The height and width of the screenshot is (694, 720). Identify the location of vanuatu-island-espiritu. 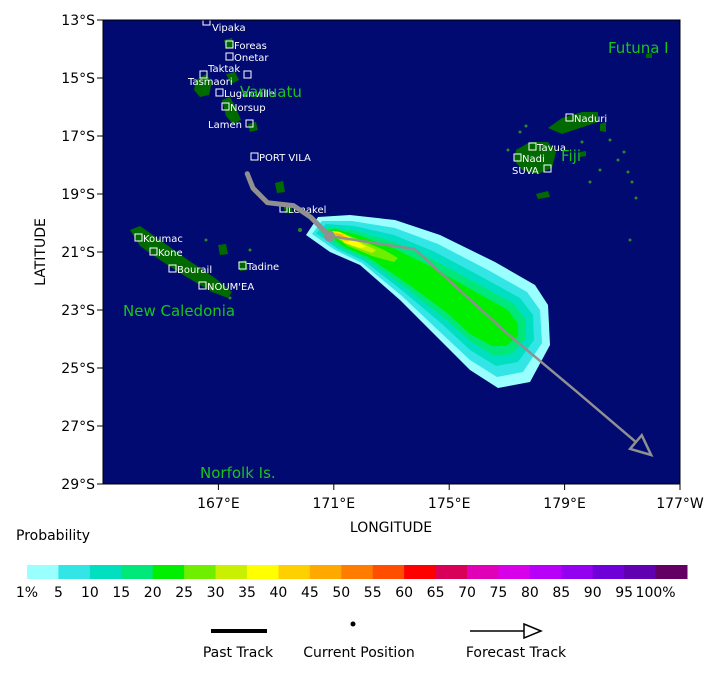
(203, 85).